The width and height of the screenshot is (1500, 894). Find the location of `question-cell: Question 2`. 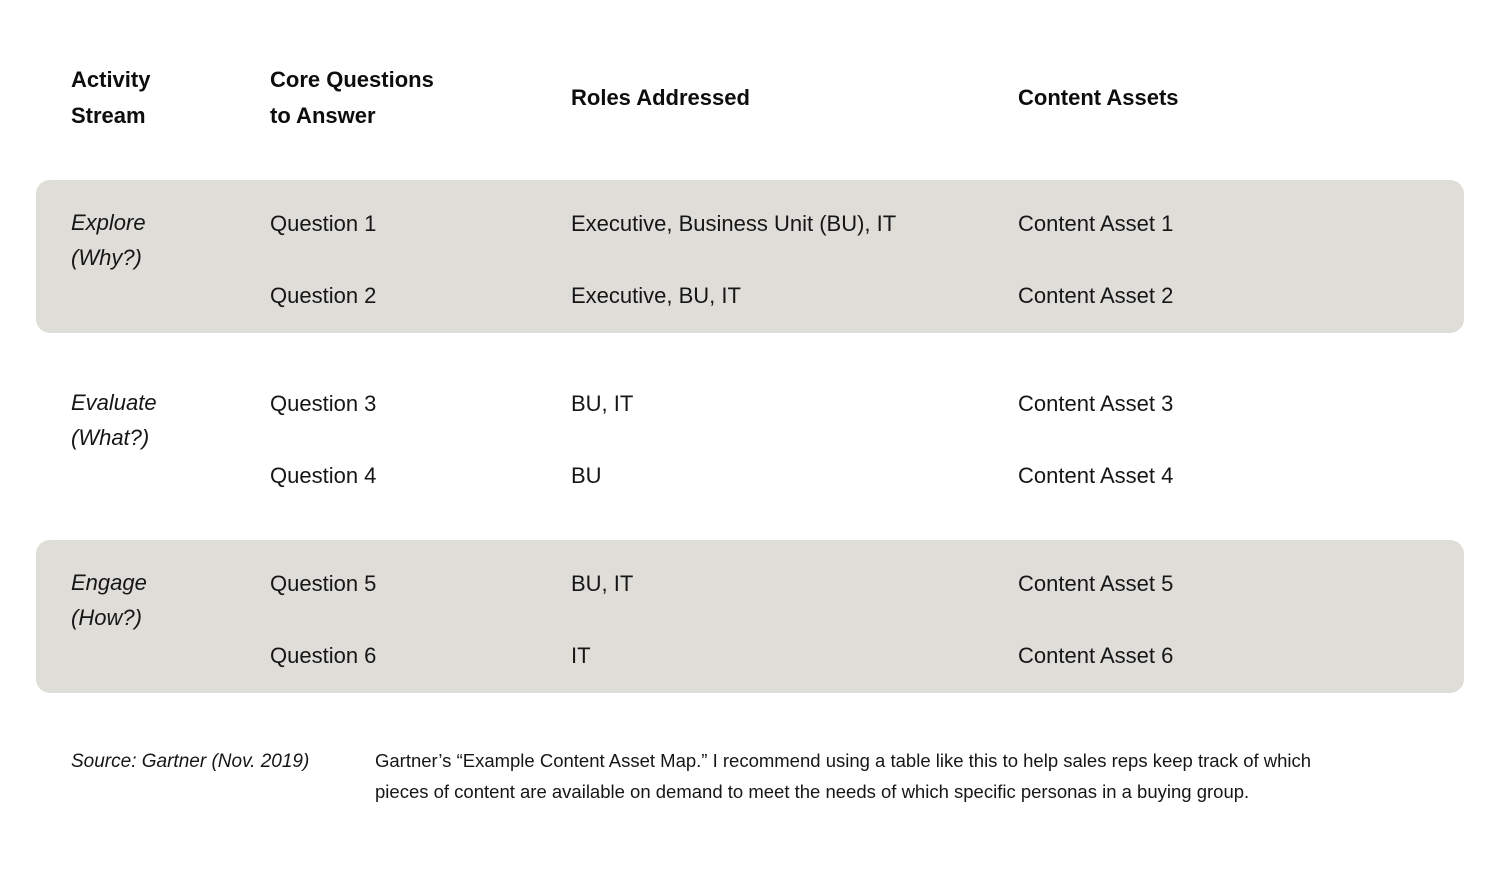

question-cell: Question 2 is located at coordinates (323, 295).